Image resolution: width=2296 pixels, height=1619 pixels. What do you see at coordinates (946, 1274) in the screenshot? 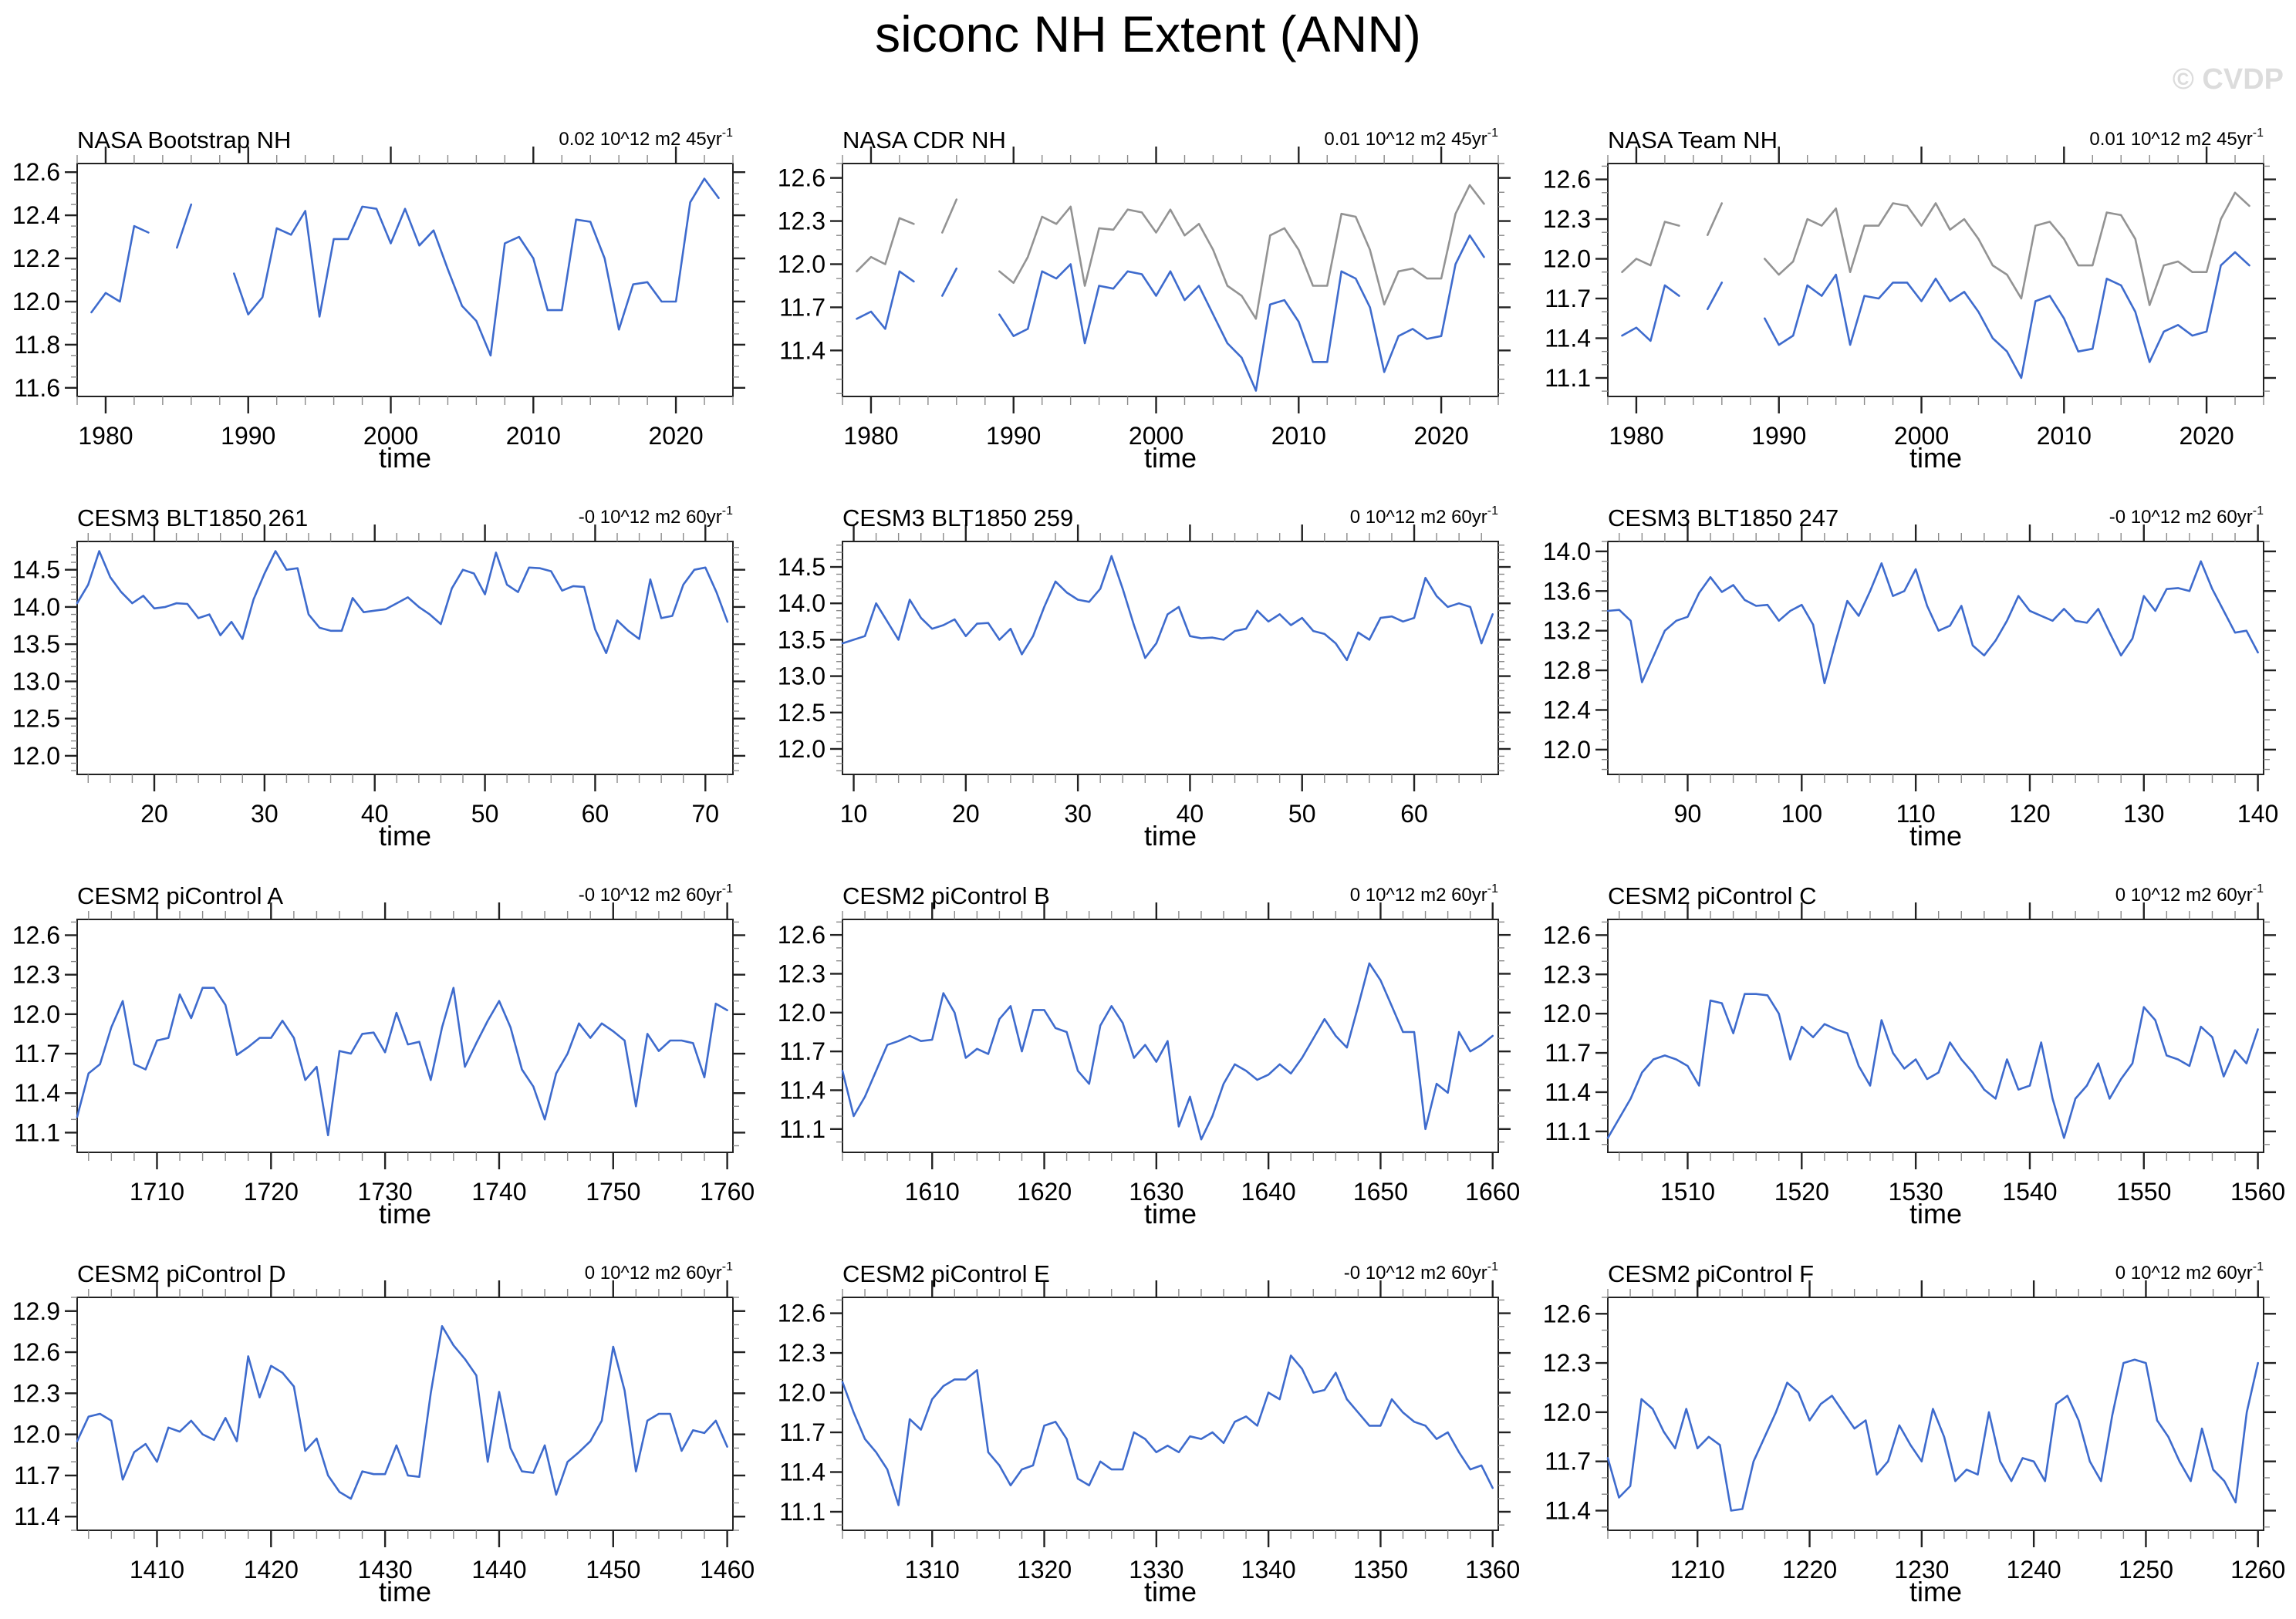
I see `chart-title: CESM2 piControl E` at bounding box center [946, 1274].